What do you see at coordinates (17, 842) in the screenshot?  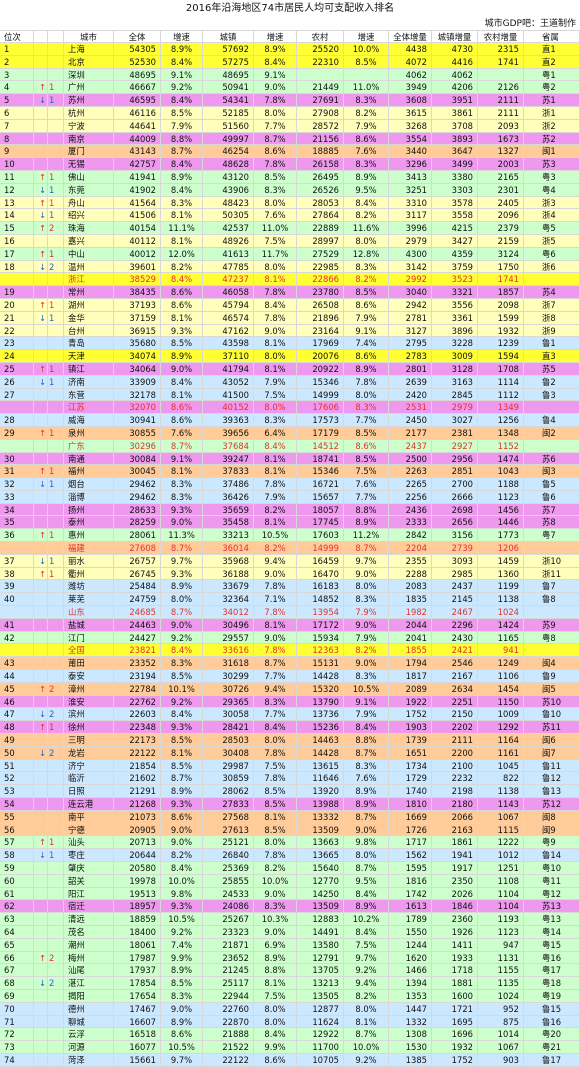 I see `rank-cell: 57` at bounding box center [17, 842].